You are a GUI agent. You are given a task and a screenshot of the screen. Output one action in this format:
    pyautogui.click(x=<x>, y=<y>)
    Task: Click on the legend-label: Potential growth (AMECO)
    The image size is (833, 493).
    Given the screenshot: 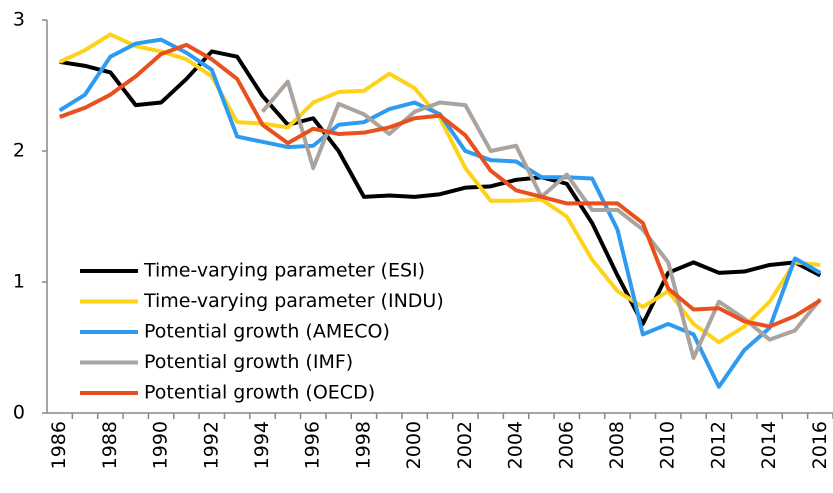 What is the action you would take?
    pyautogui.click(x=267, y=332)
    